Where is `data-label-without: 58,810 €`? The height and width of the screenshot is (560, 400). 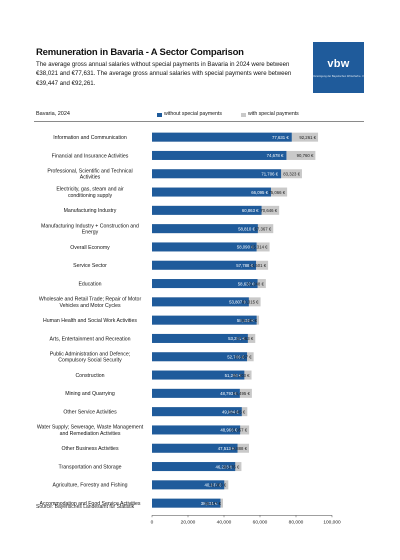 data-label-without: 58,810 € is located at coordinates (246, 228).